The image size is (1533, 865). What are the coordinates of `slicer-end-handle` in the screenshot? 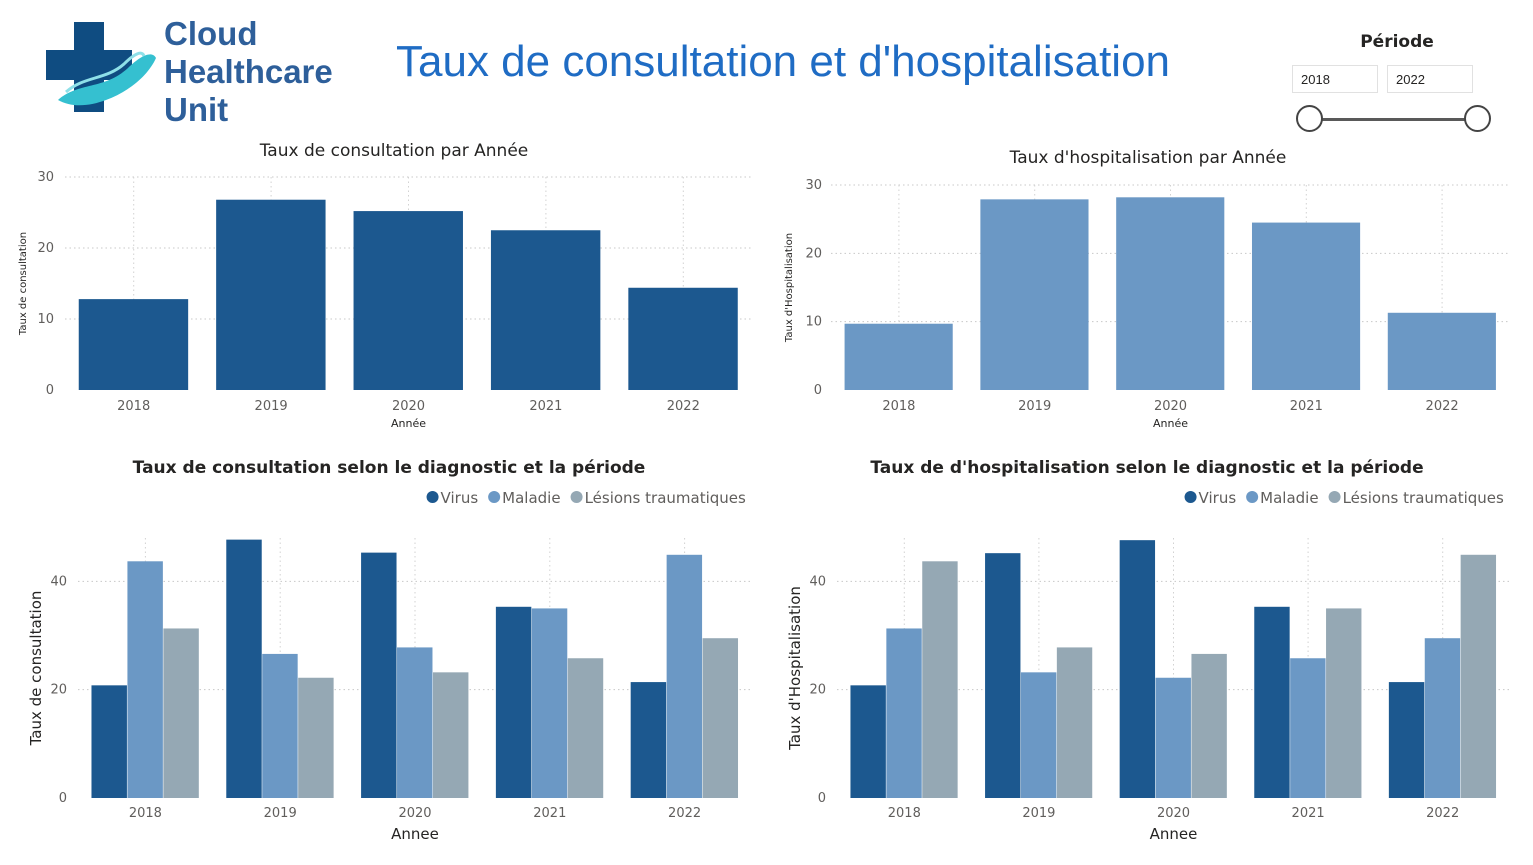 It's located at (1477, 118).